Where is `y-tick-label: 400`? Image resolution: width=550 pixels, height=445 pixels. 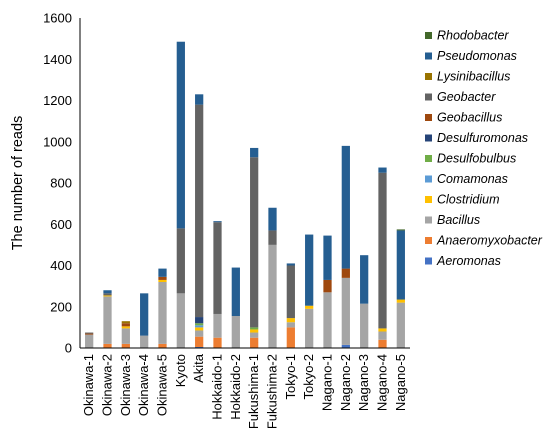 y-tick-label: 400 is located at coordinates (61, 265).